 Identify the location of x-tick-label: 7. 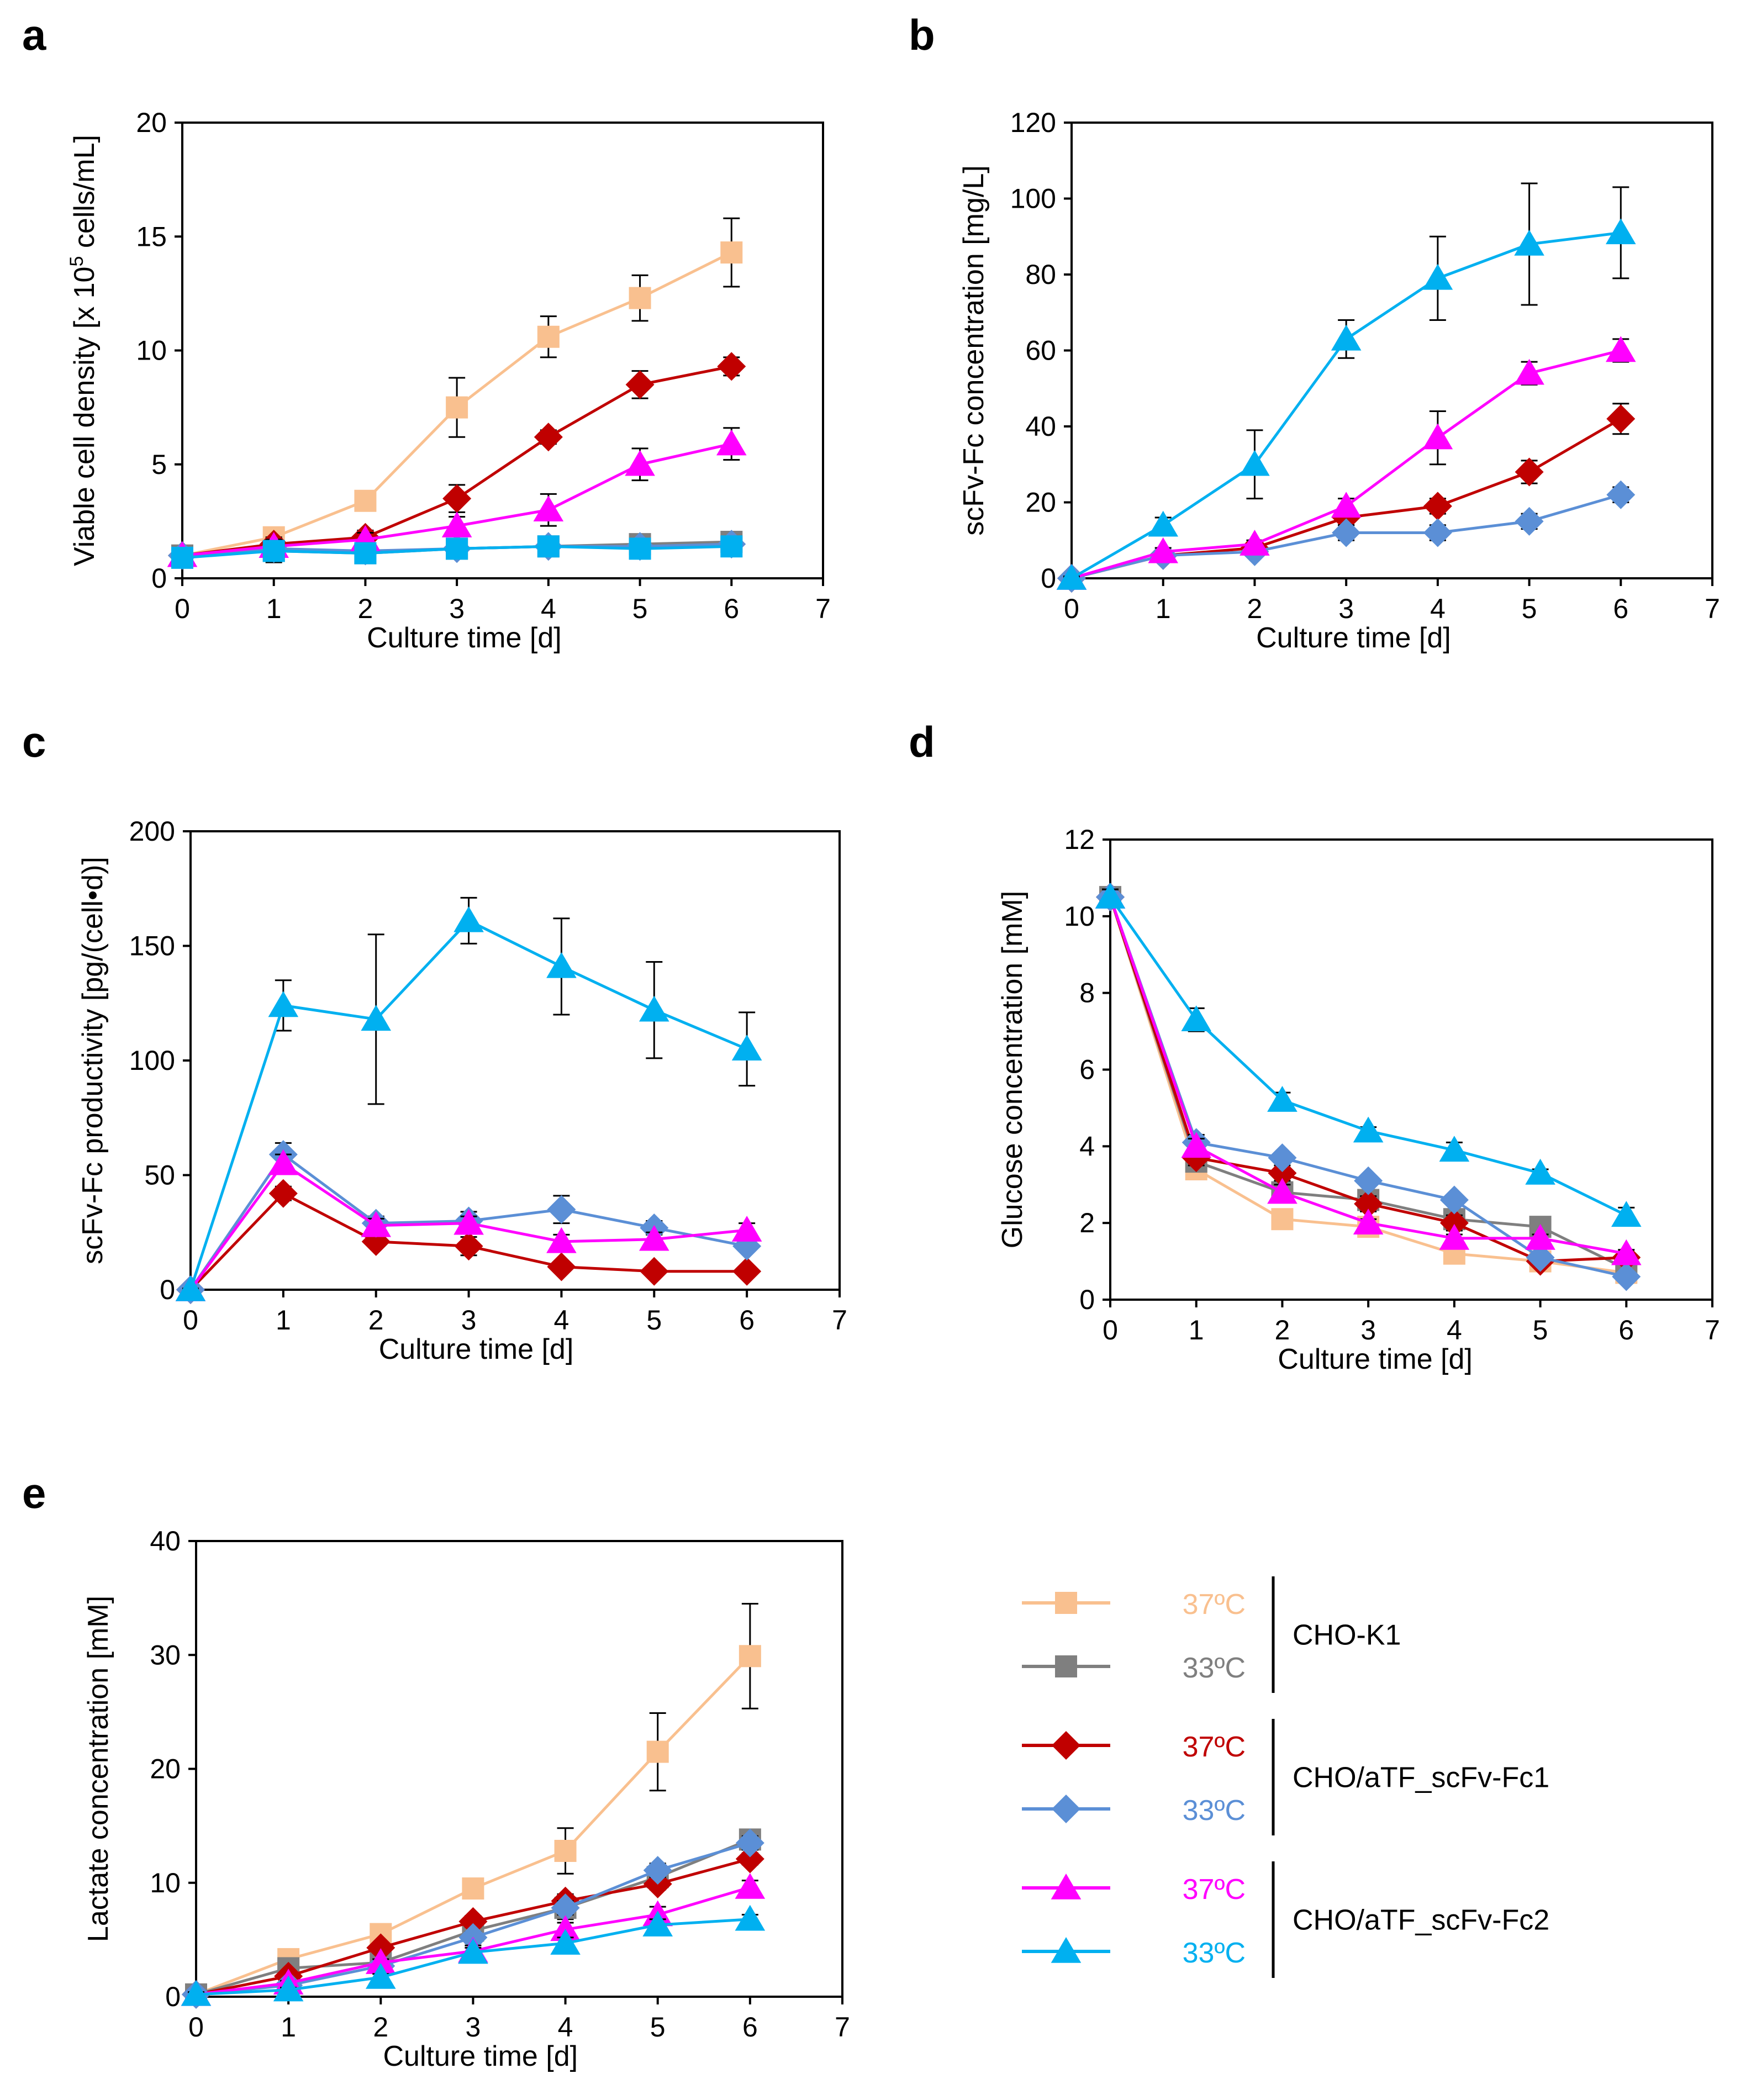
(823, 608).